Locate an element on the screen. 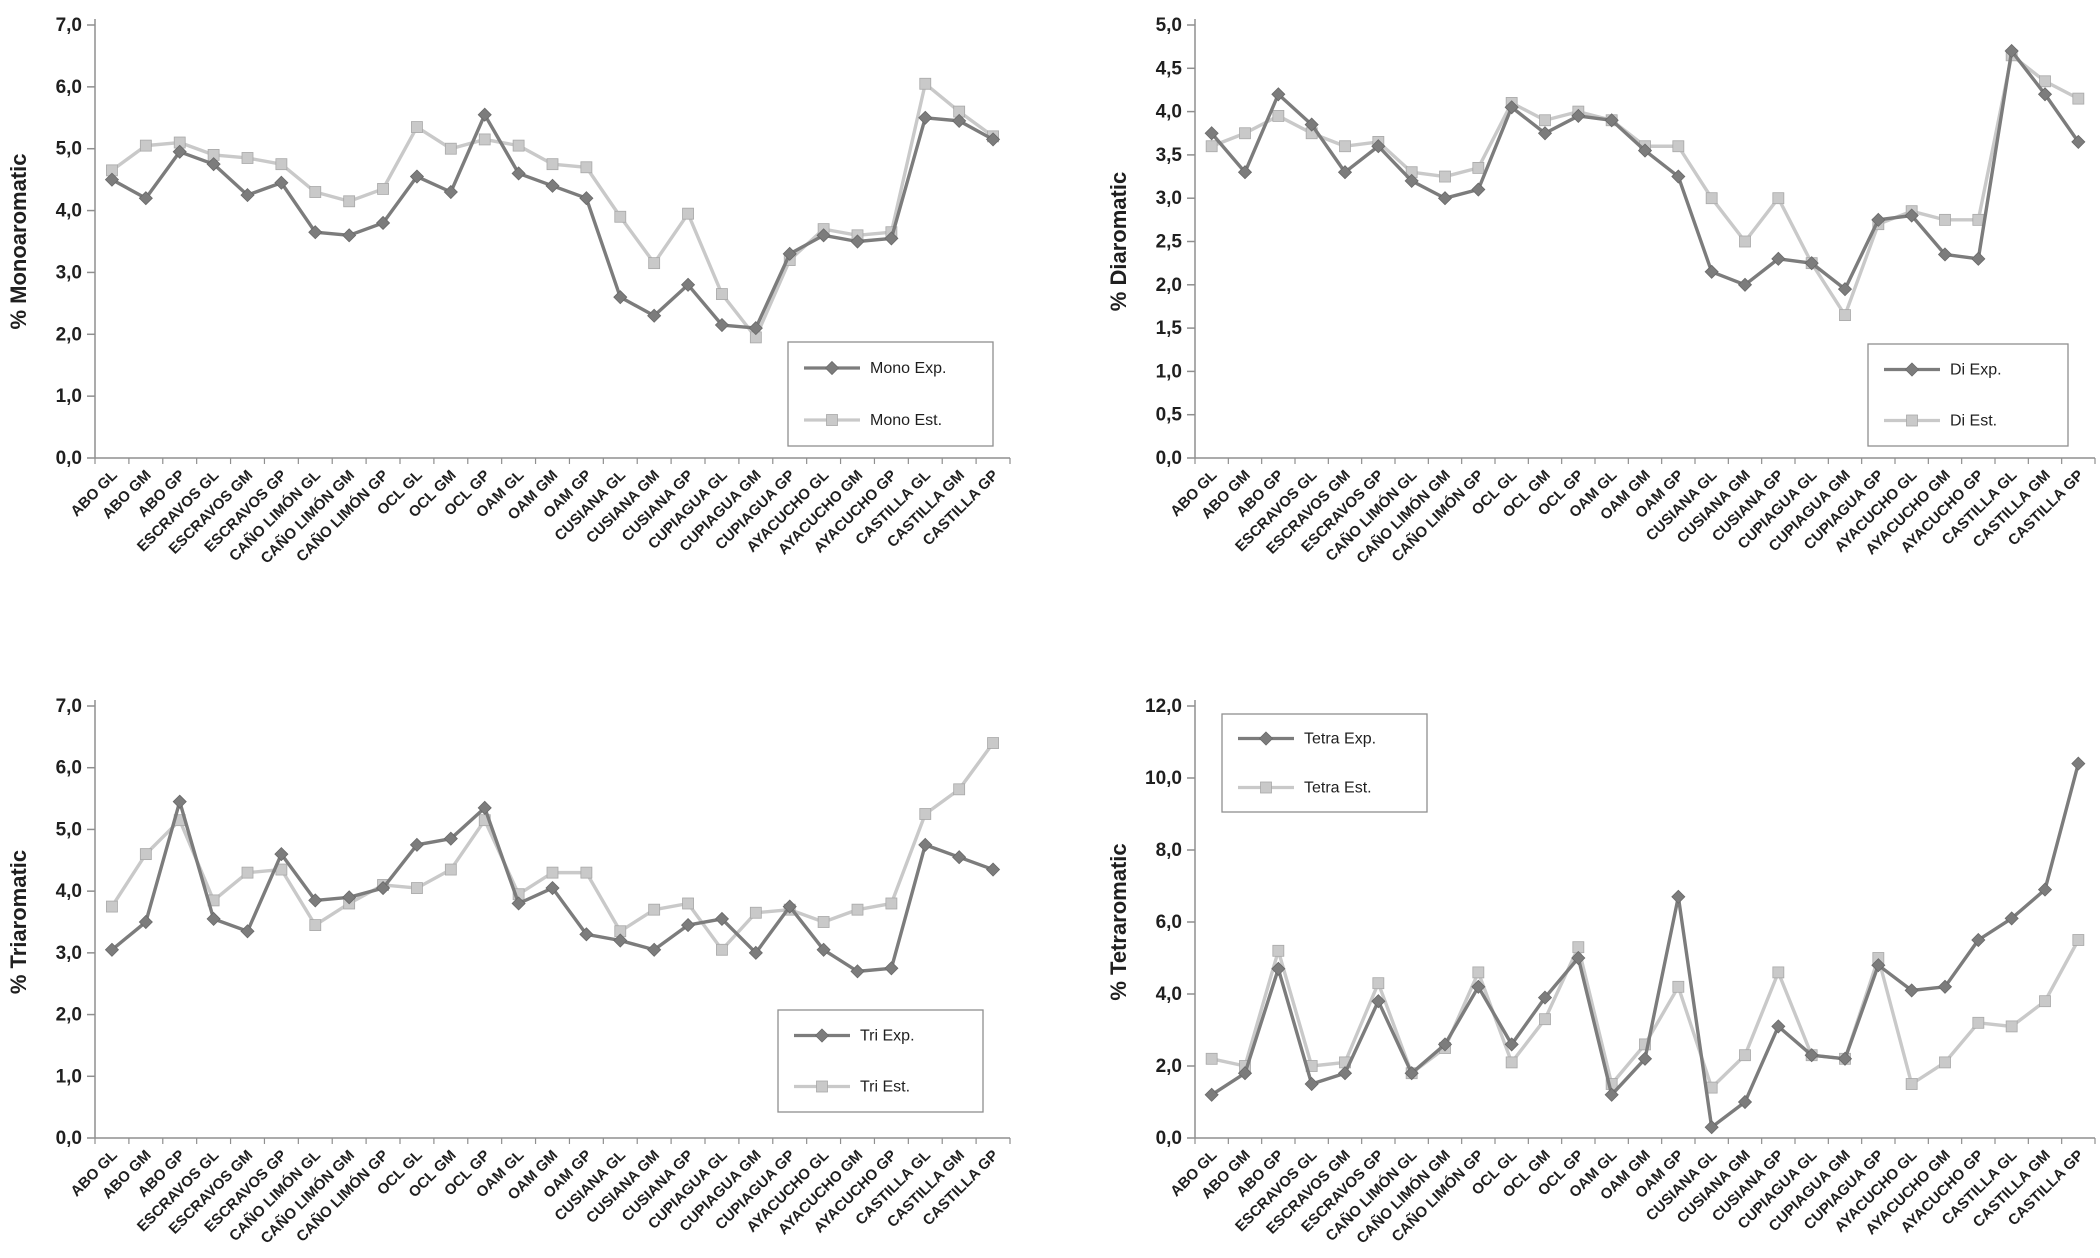 The height and width of the screenshot is (1258, 2100). series-markers-tetra-est is located at coordinates (1645, 1014).